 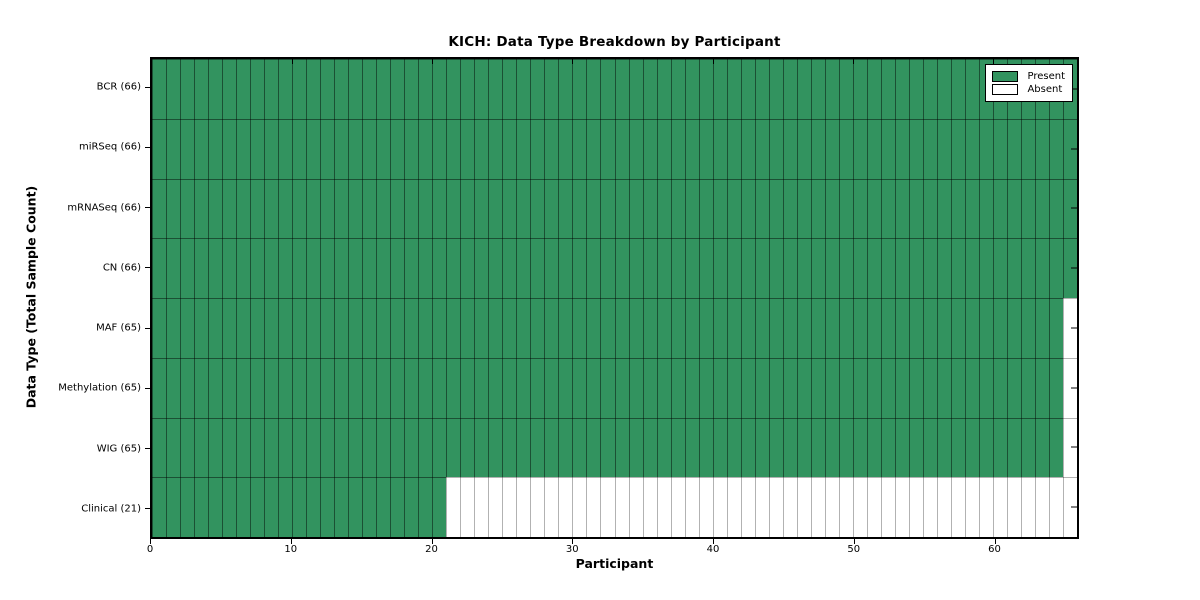 What do you see at coordinates (995, 541) in the screenshot?
I see `x-tick-mark` at bounding box center [995, 541].